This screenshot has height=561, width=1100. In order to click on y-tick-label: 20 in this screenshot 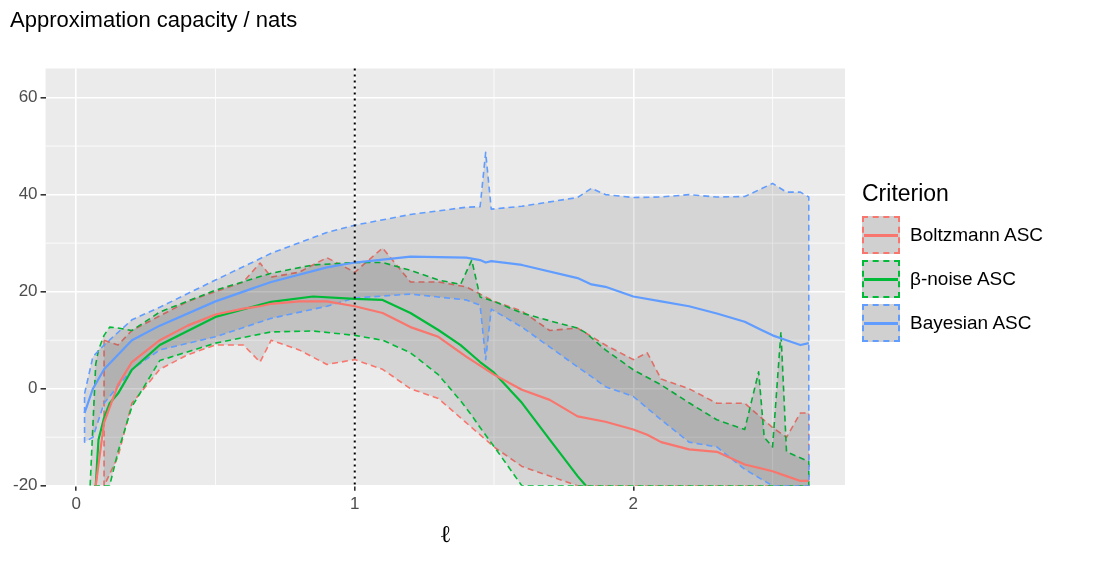, I will do `click(28, 291)`.